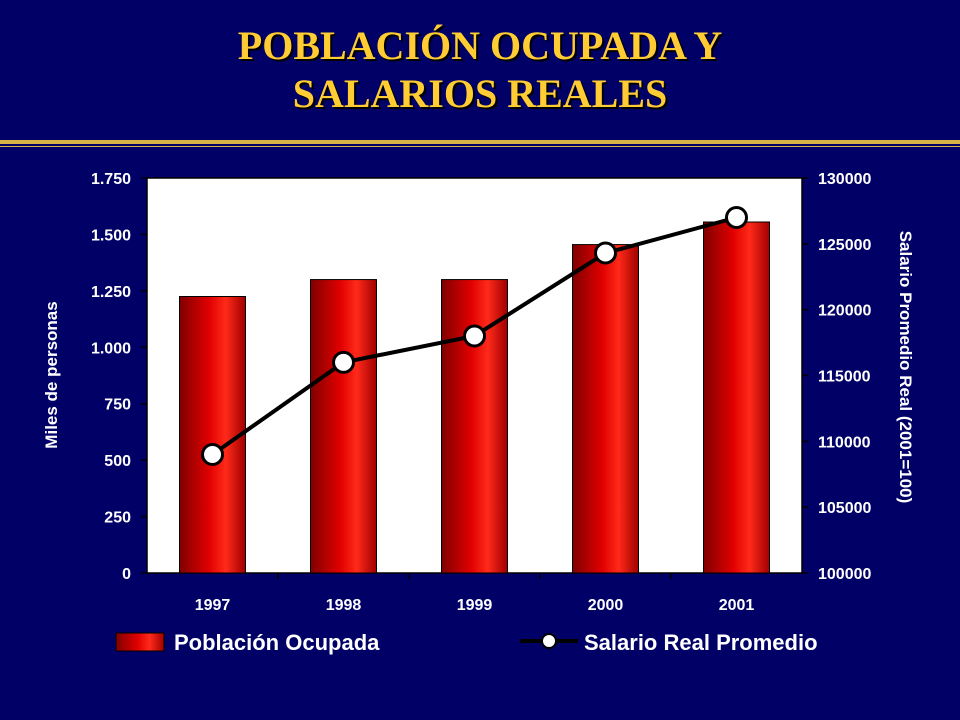  What do you see at coordinates (701, 642) in the screenshot?
I see `legend-label-line: Salario Real Promedio` at bounding box center [701, 642].